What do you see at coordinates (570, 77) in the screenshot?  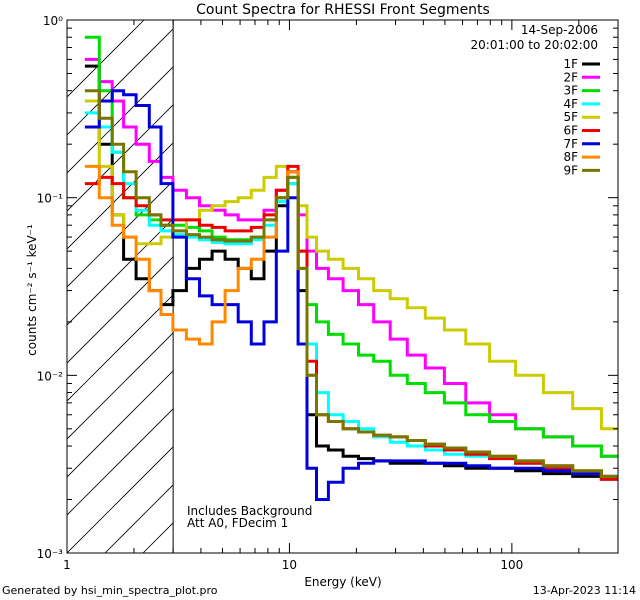 I see `legend-label-2F: 2F` at bounding box center [570, 77].